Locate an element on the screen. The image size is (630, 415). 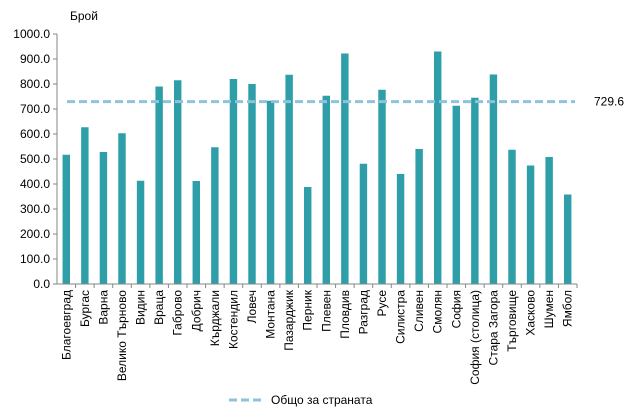
y-tick-label: 100.0 is located at coordinates (35, 259).